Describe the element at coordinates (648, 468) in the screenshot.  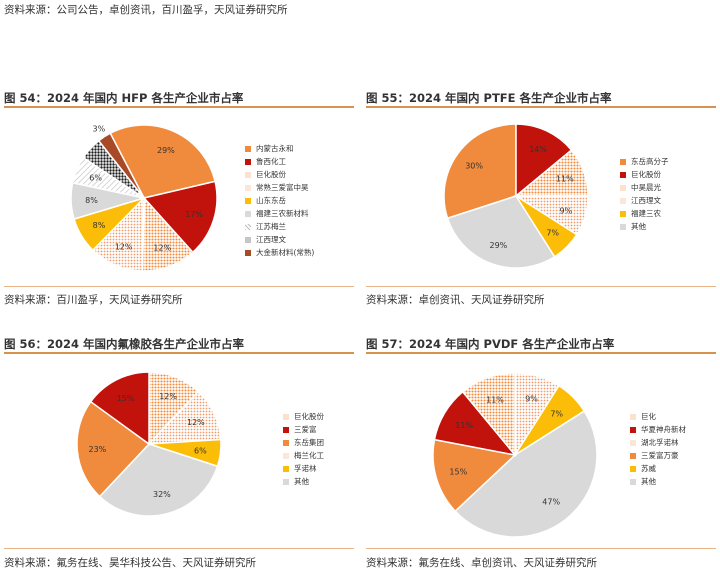
I see `legend-label: 苏威` at that location.